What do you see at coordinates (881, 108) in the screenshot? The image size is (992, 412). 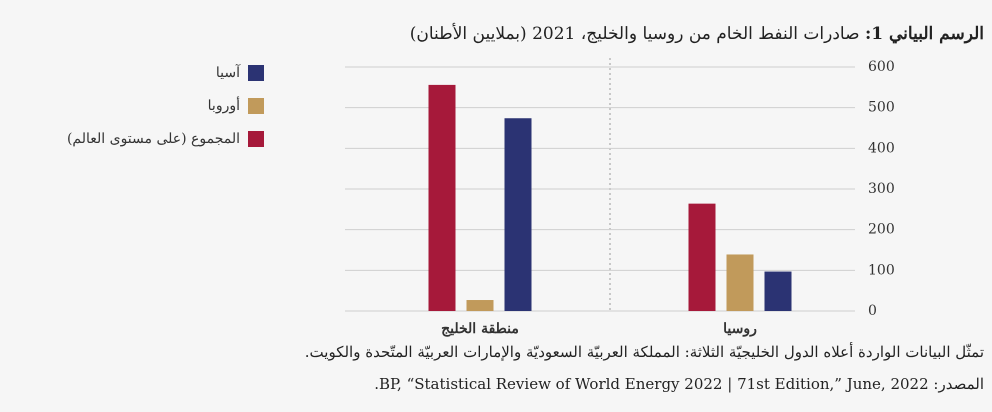 I see `y-tick-label: 500` at bounding box center [881, 108].